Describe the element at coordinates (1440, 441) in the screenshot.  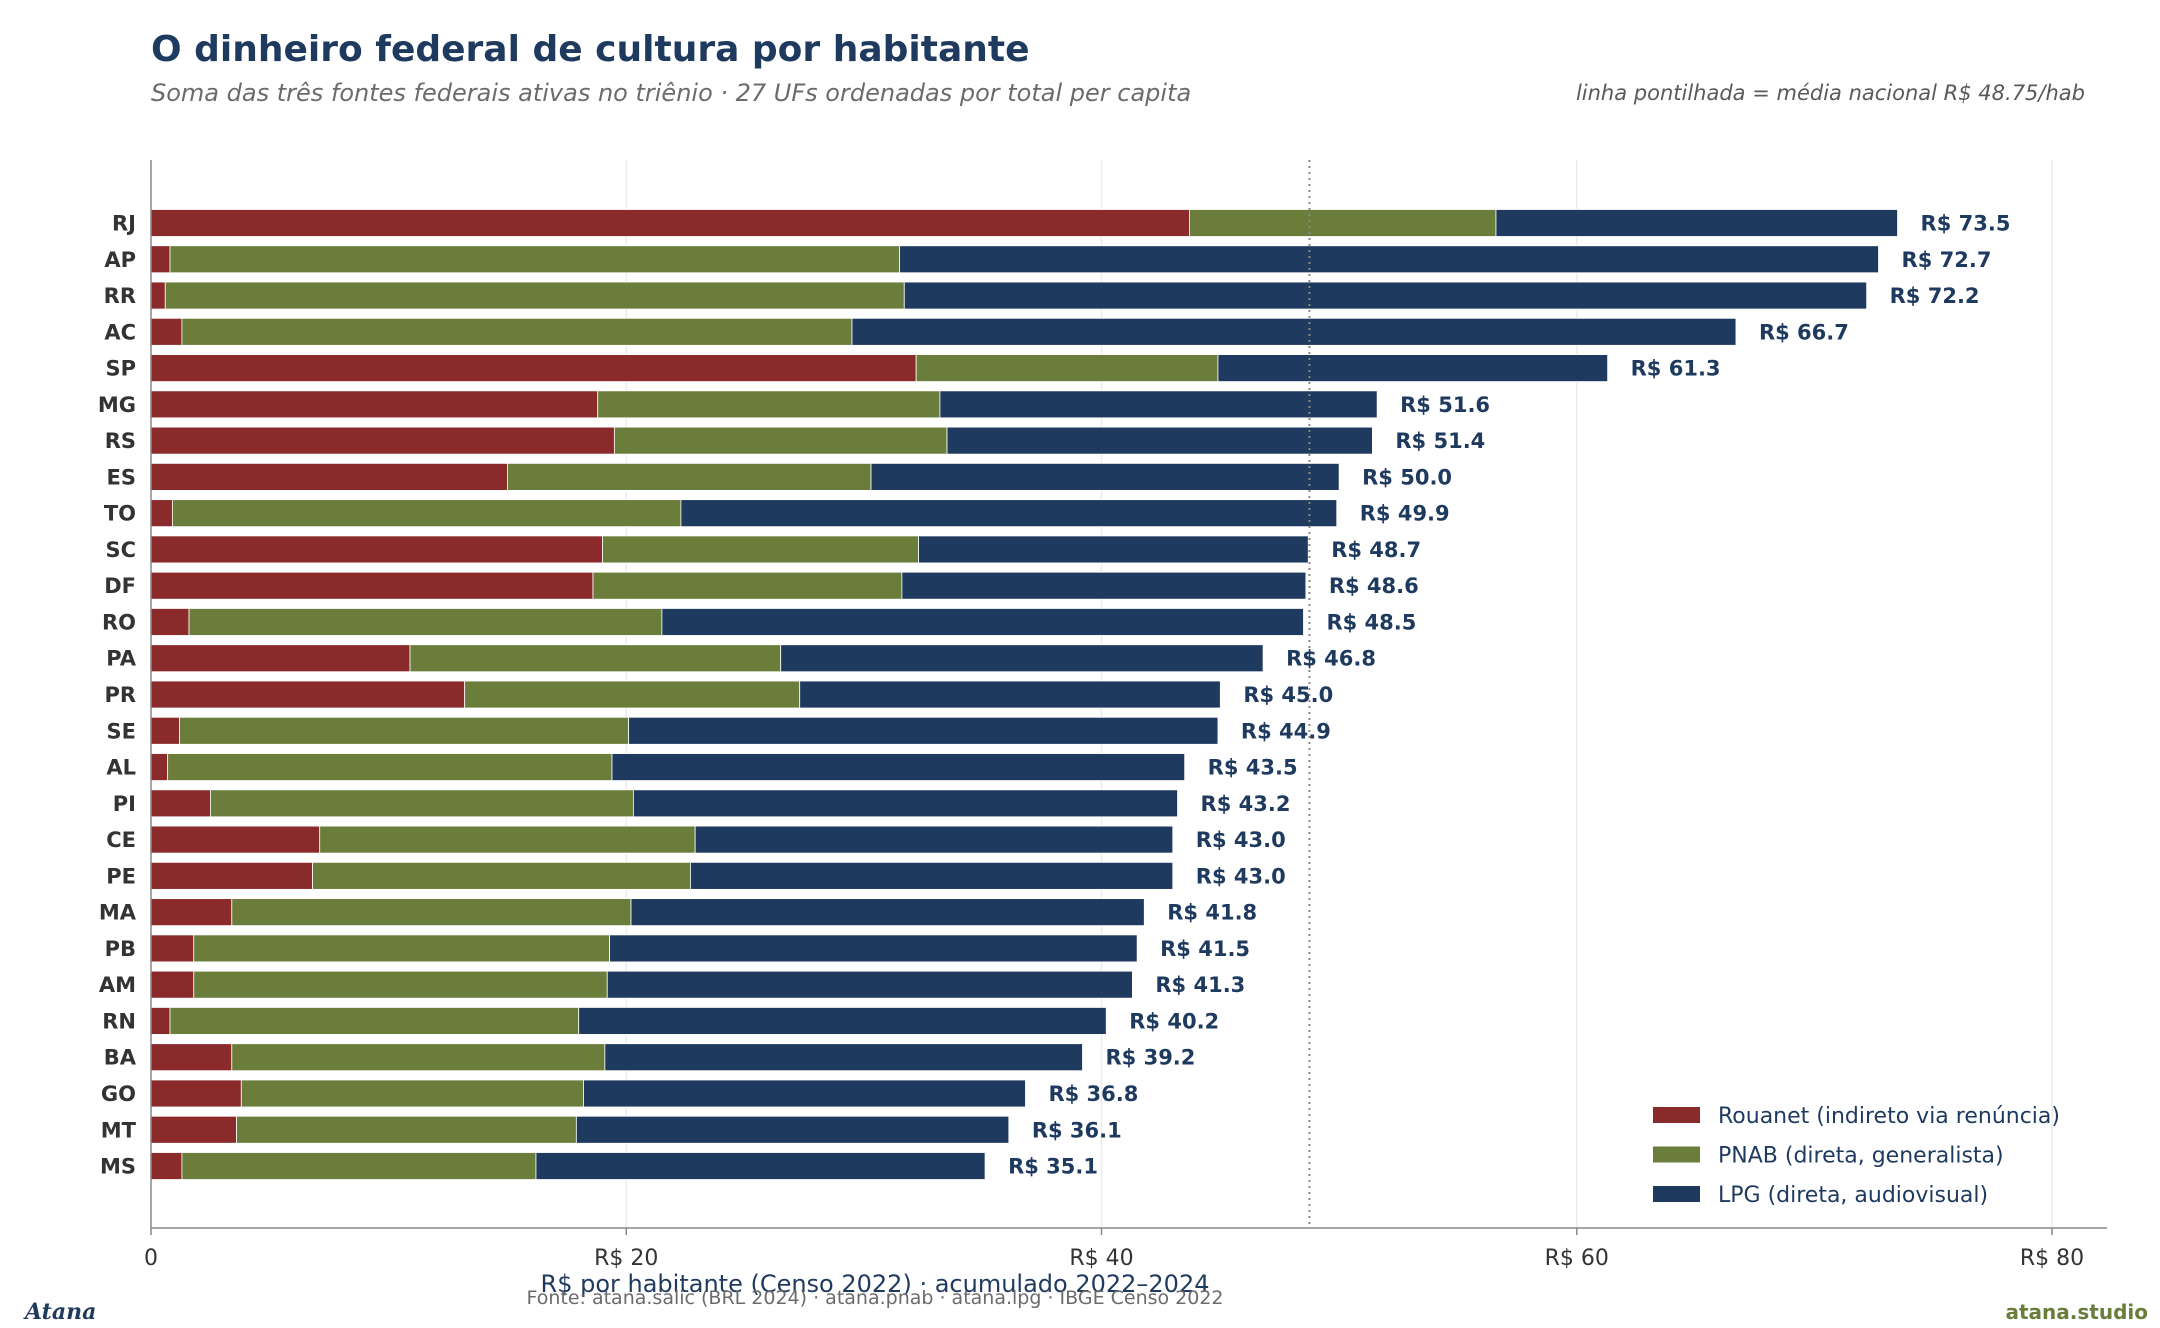
I see `total-label: R$ 51.4` at that location.